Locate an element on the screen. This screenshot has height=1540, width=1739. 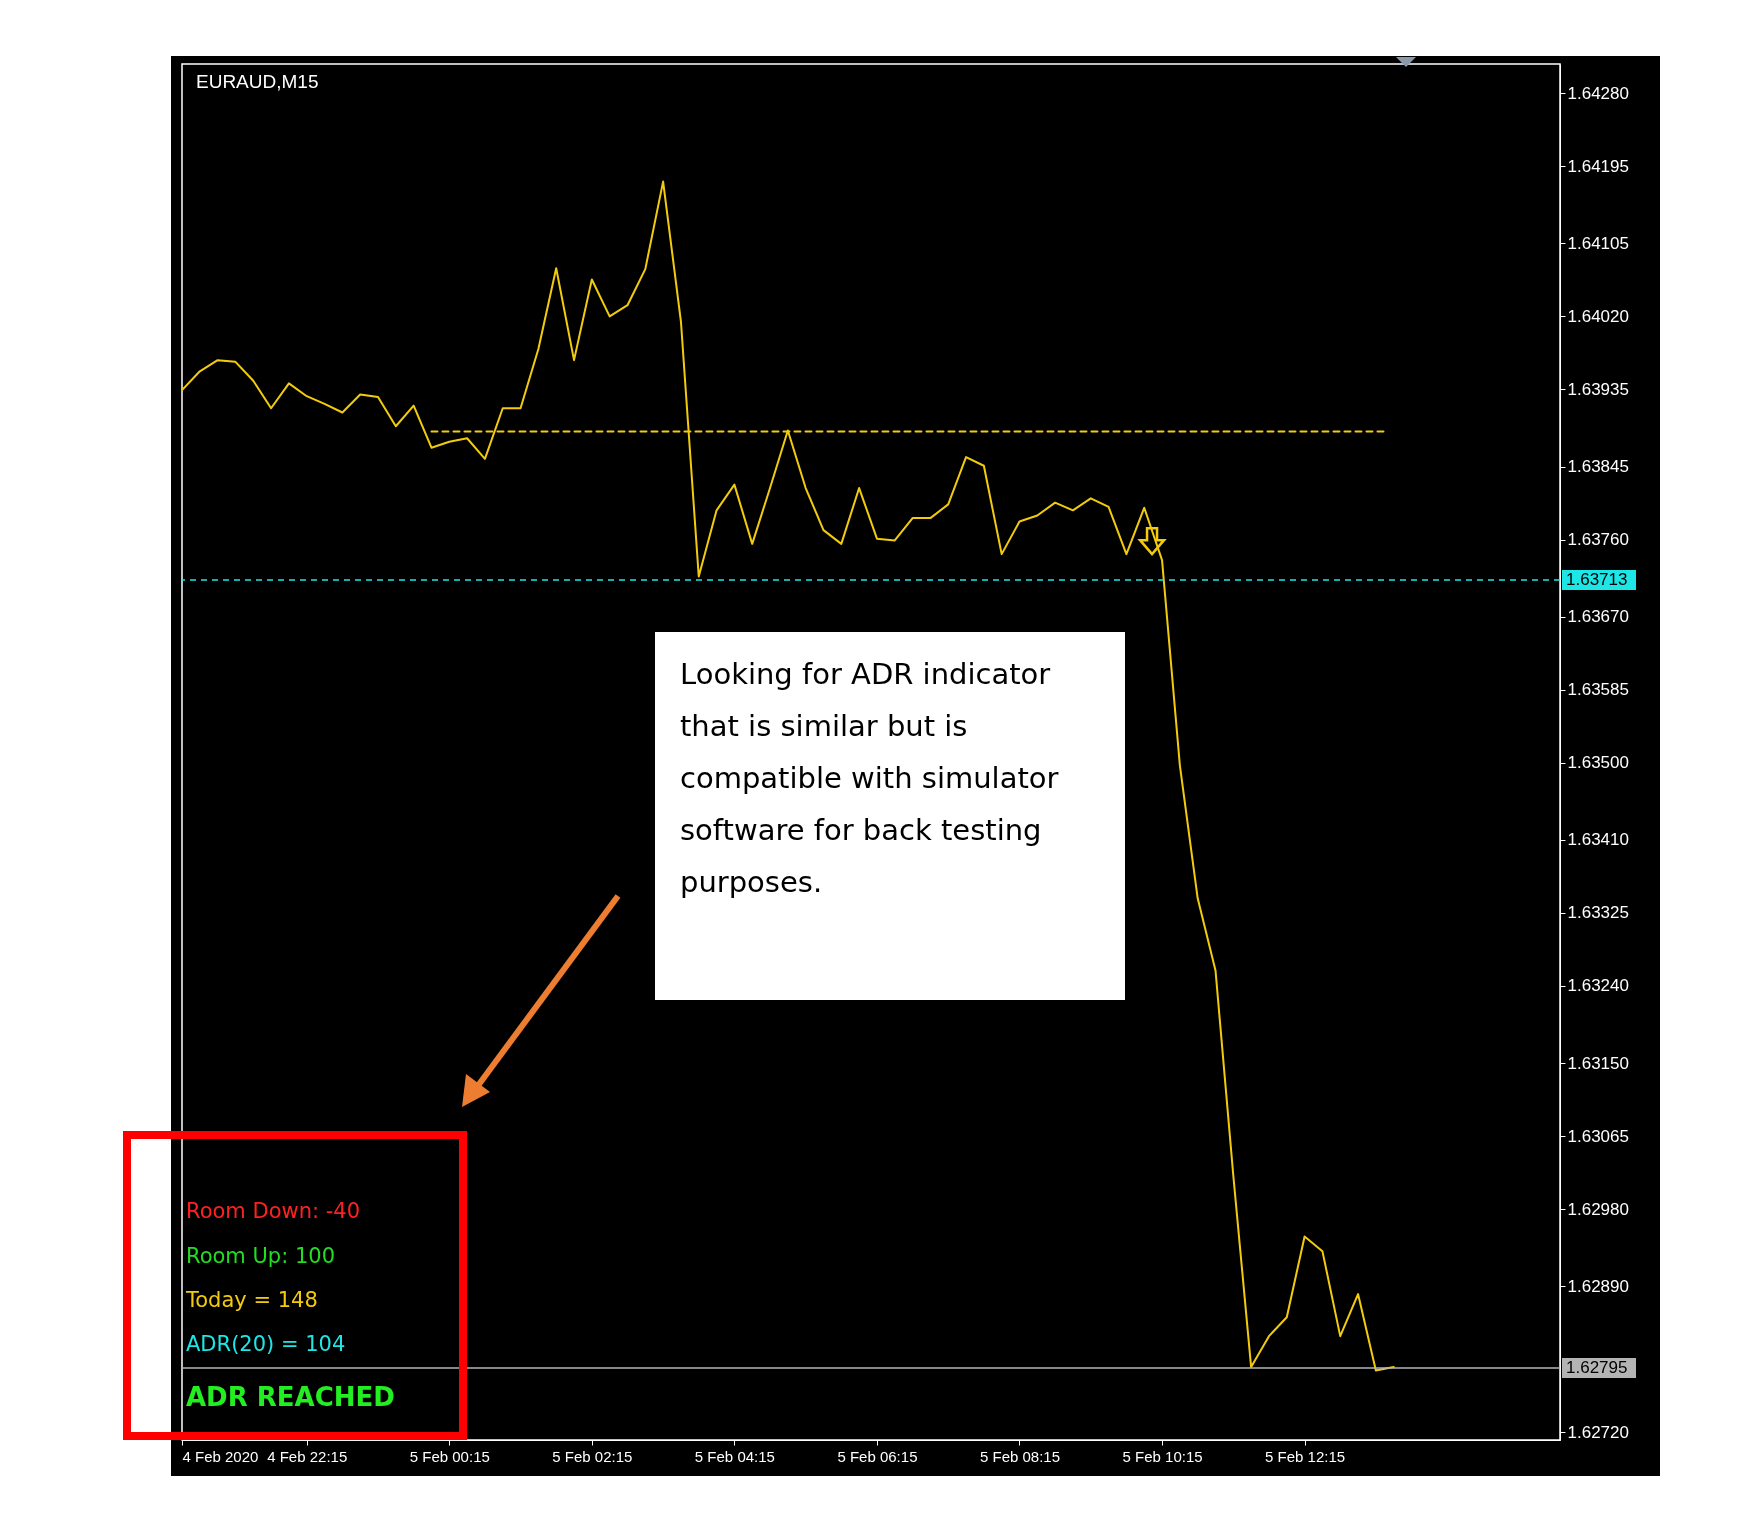
y-tick-label: 1.63935 is located at coordinates (1598, 389).